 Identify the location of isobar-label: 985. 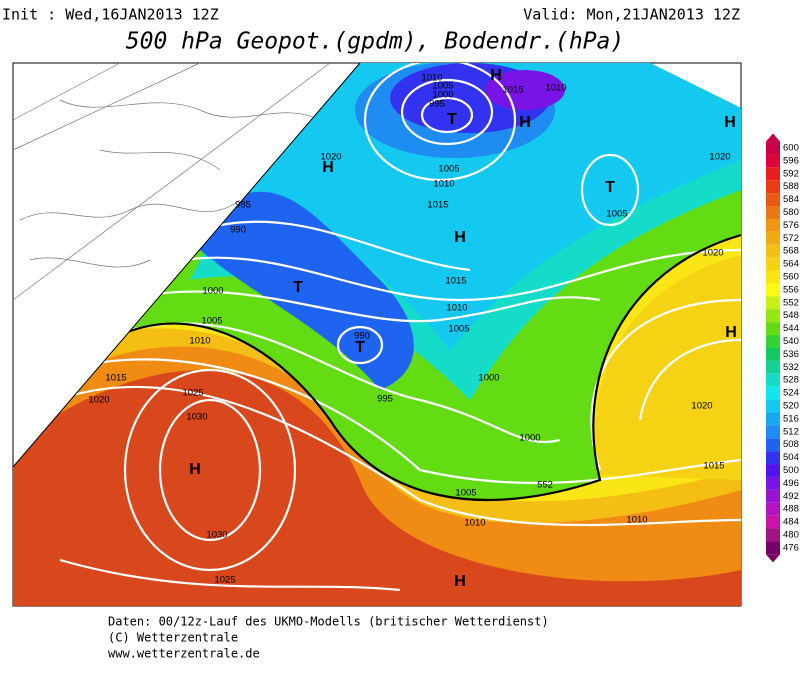
(243, 205).